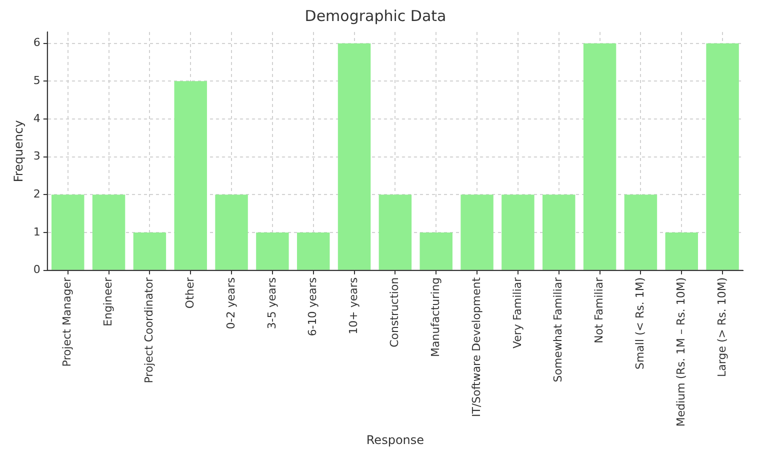 This screenshot has width=759, height=456. Describe the element at coordinates (395, 312) in the screenshot. I see `x-tick-label: Construction` at that location.